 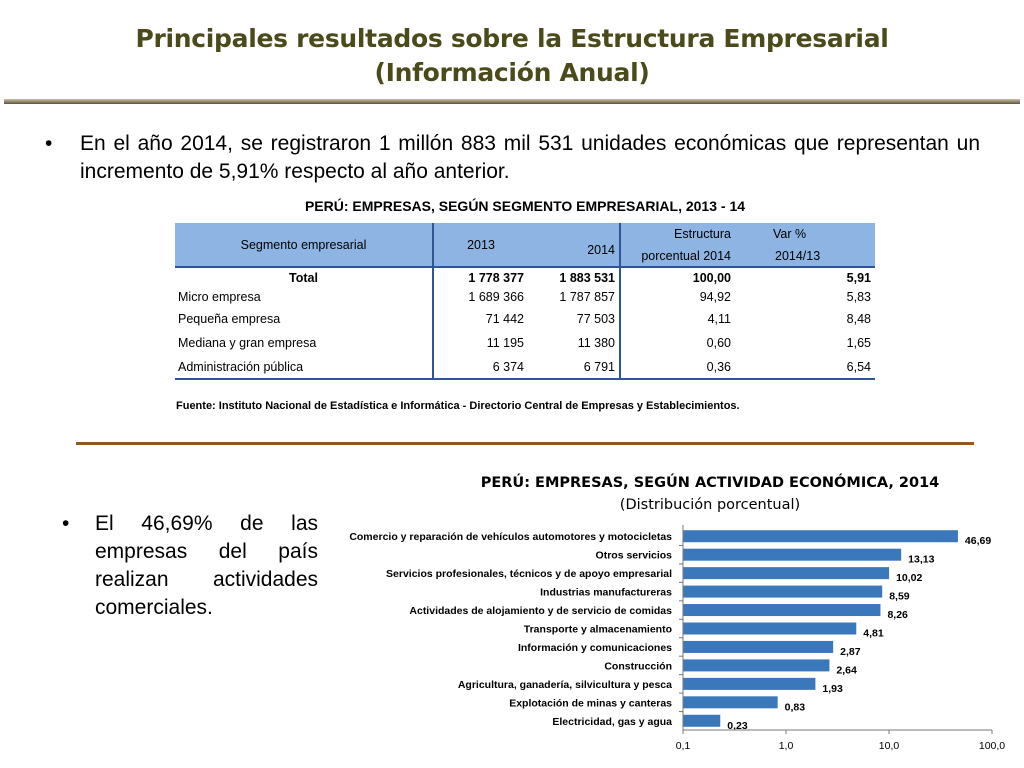 I want to click on chart-data-label: 8,59, so click(x=899, y=597).